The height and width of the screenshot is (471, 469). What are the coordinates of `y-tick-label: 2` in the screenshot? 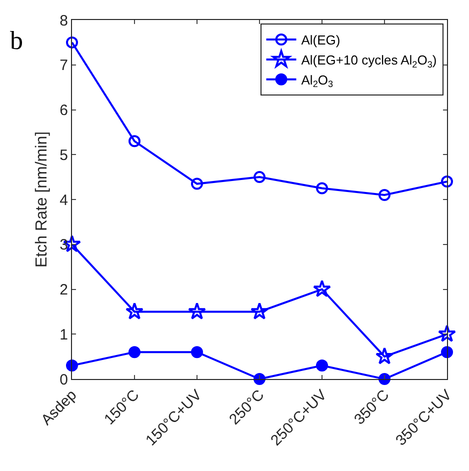 It's located at (64, 290).